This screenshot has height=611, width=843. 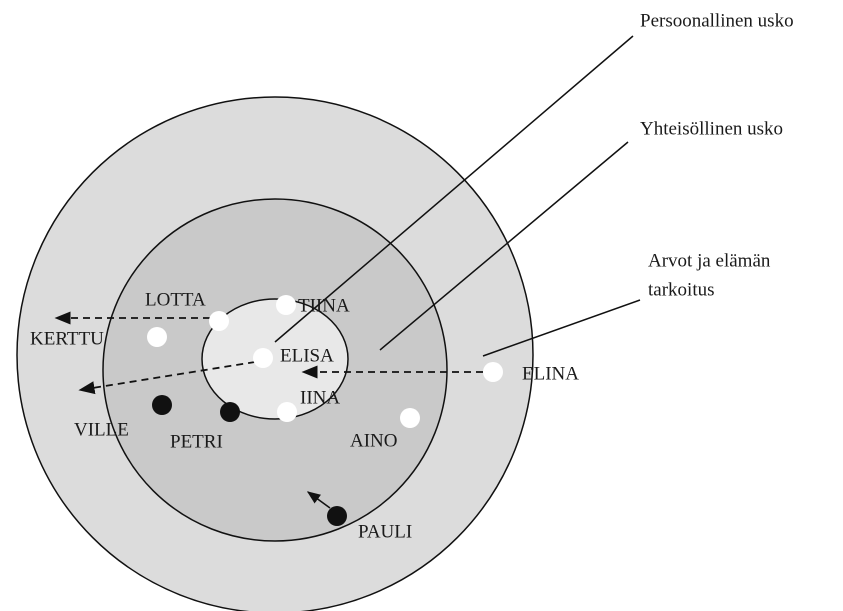 I want to click on node-label: PETRI, so click(x=196, y=441).